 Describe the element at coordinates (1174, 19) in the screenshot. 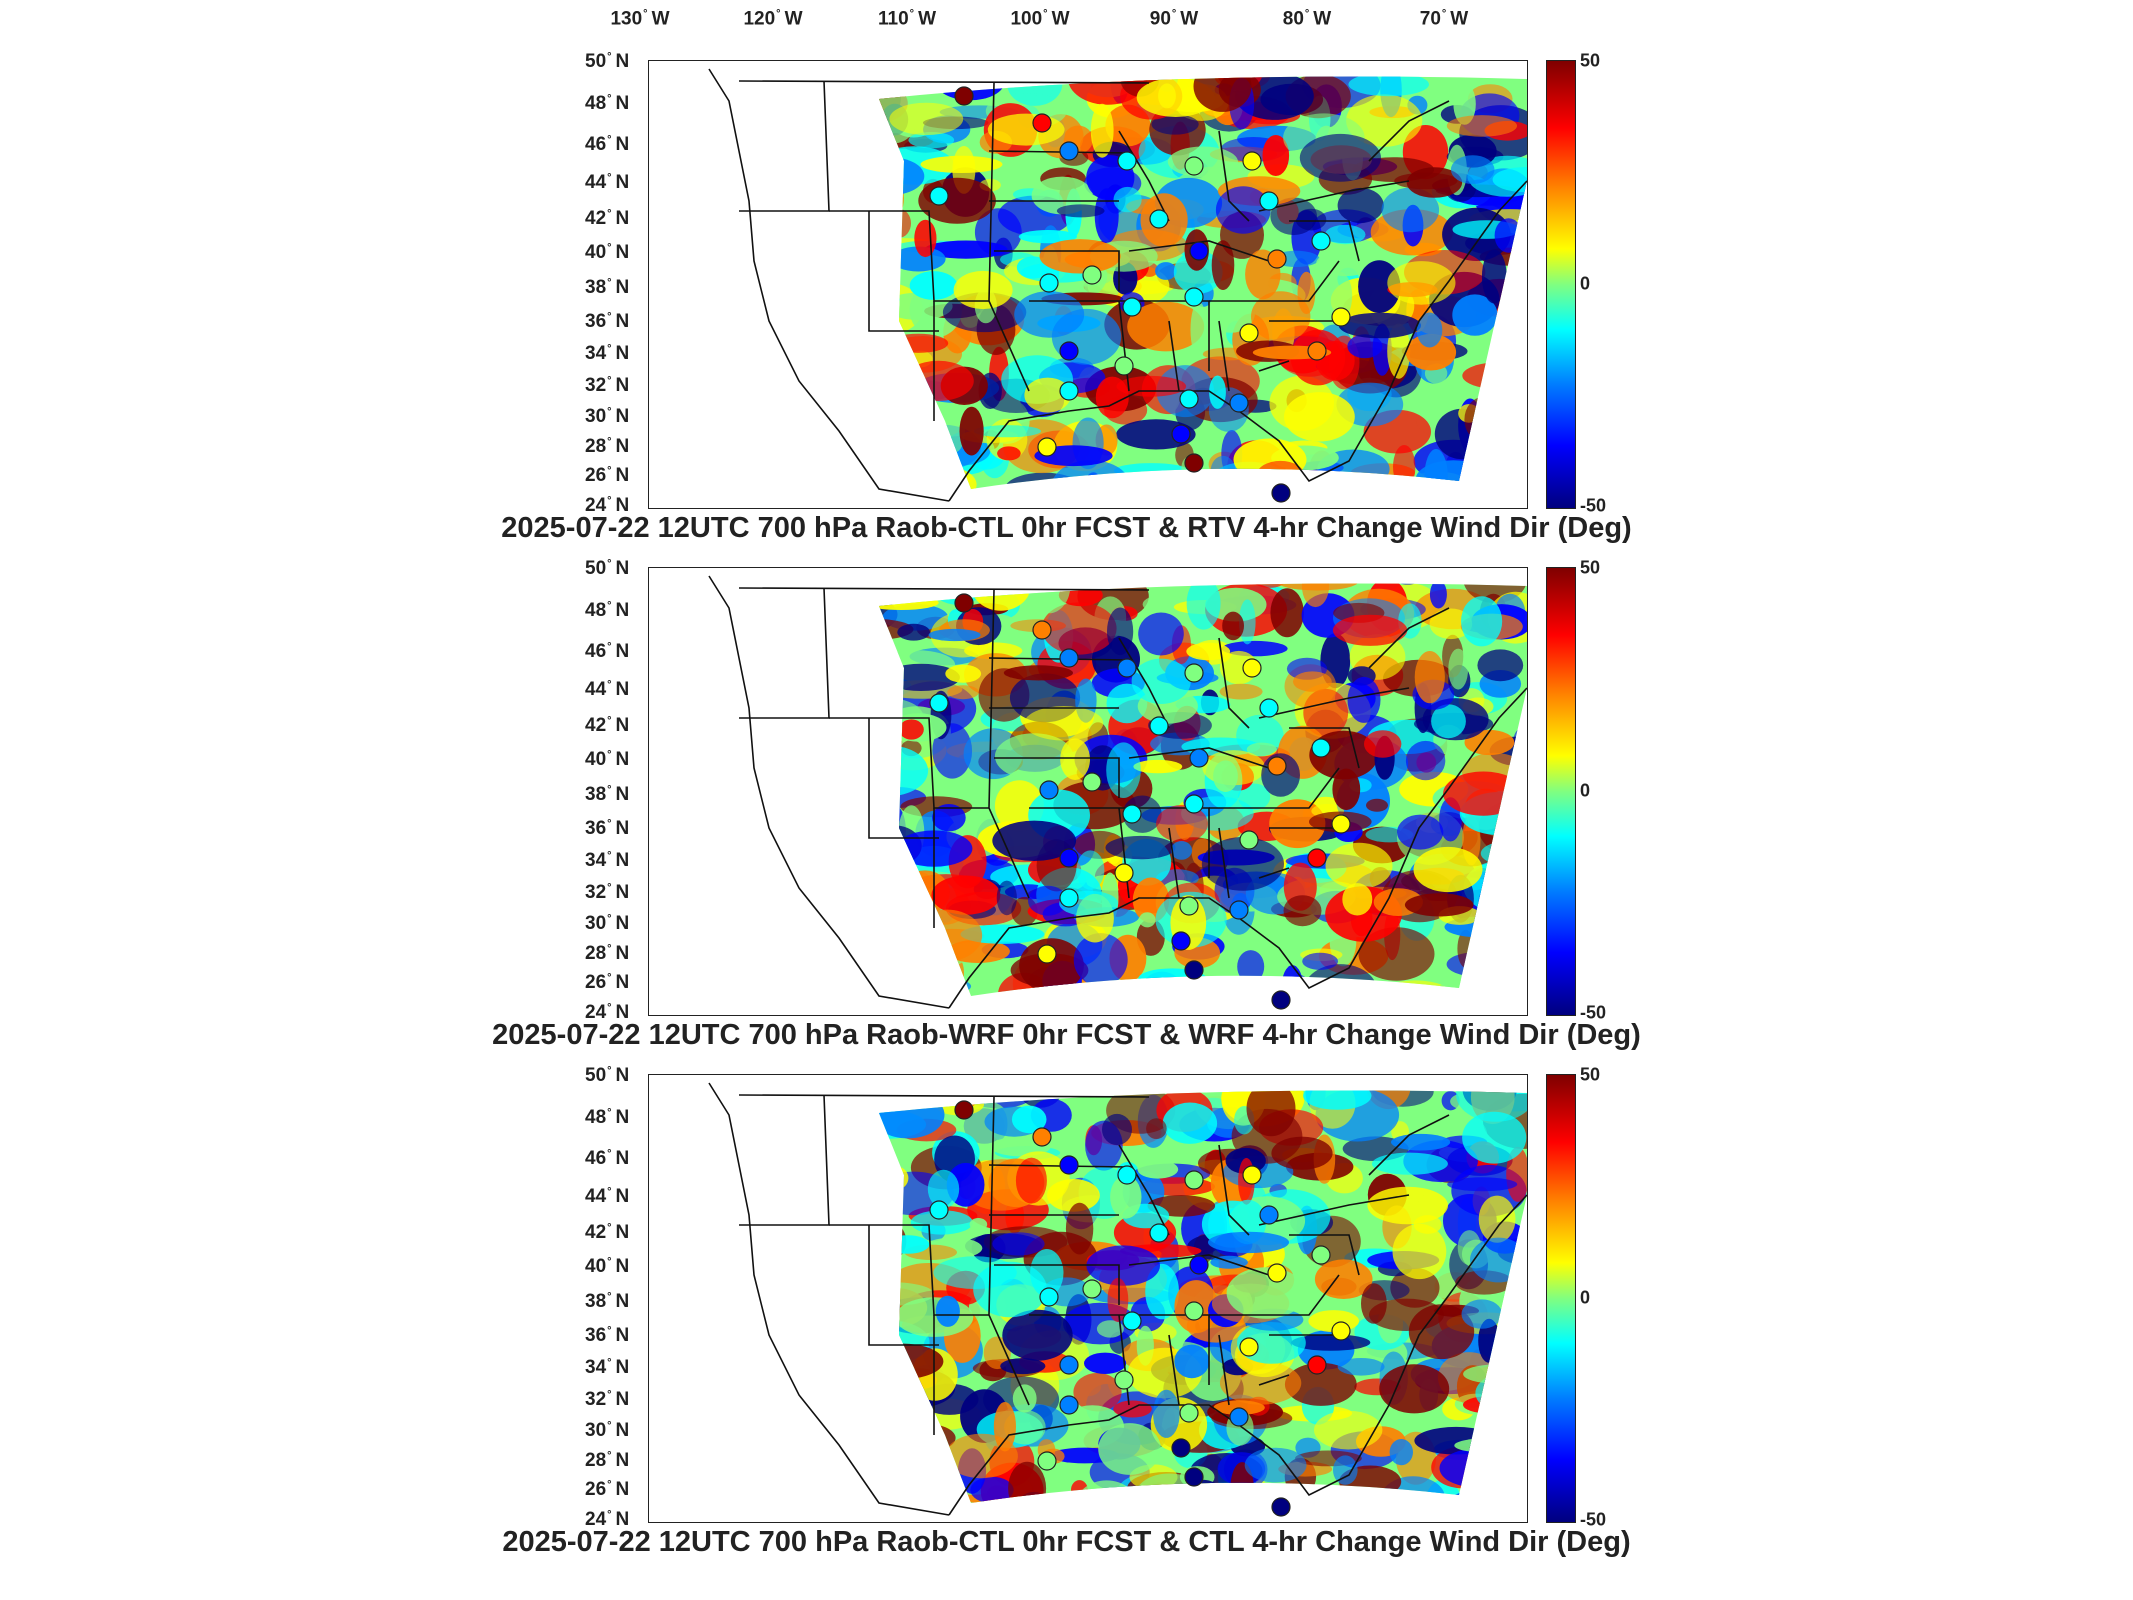

I see `longitude-label: 90° W` at that location.